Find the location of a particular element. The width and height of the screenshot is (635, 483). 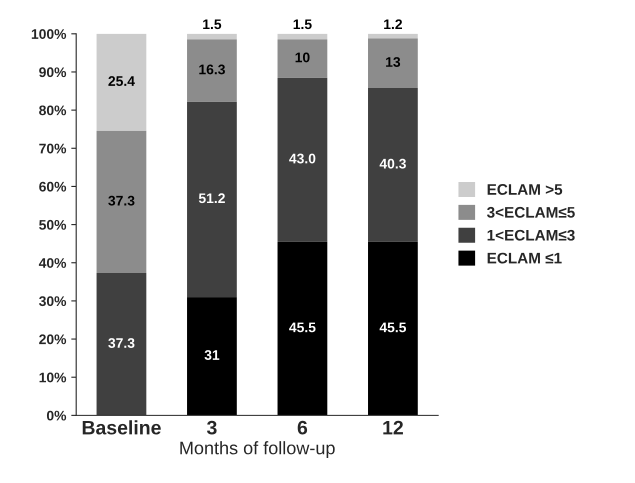

y-tick-label: 10% is located at coordinates (53, 377).